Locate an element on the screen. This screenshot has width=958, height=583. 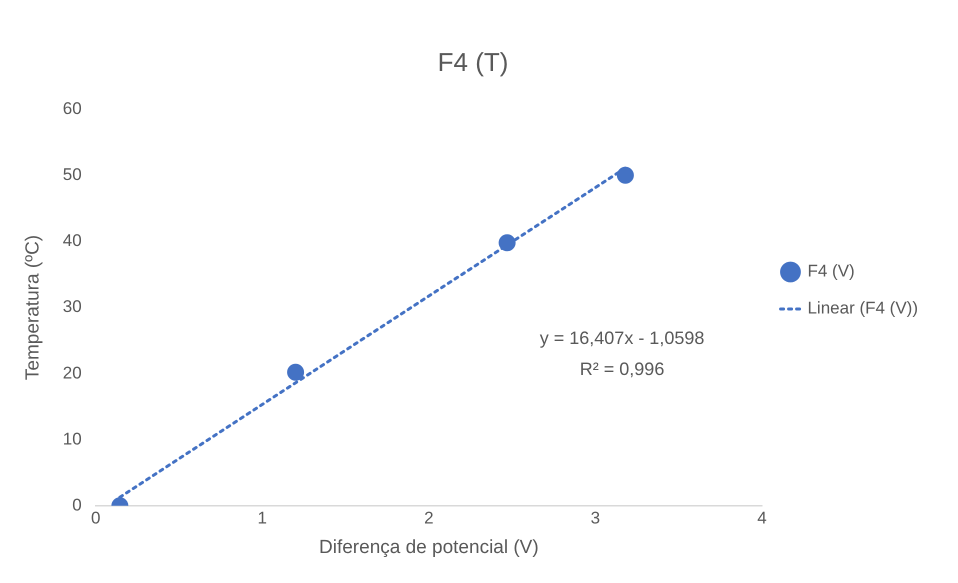
y-axis-title: Temperatura (ºC) is located at coordinates (33, 307).